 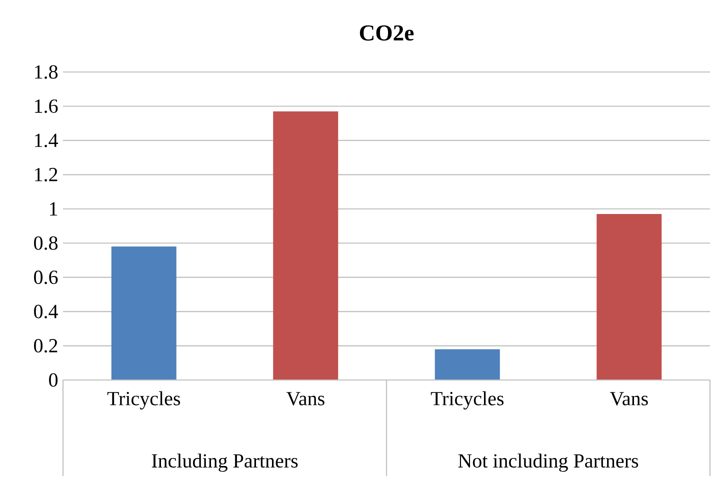 I want to click on y-tick-label: 0.2, so click(x=46, y=345).